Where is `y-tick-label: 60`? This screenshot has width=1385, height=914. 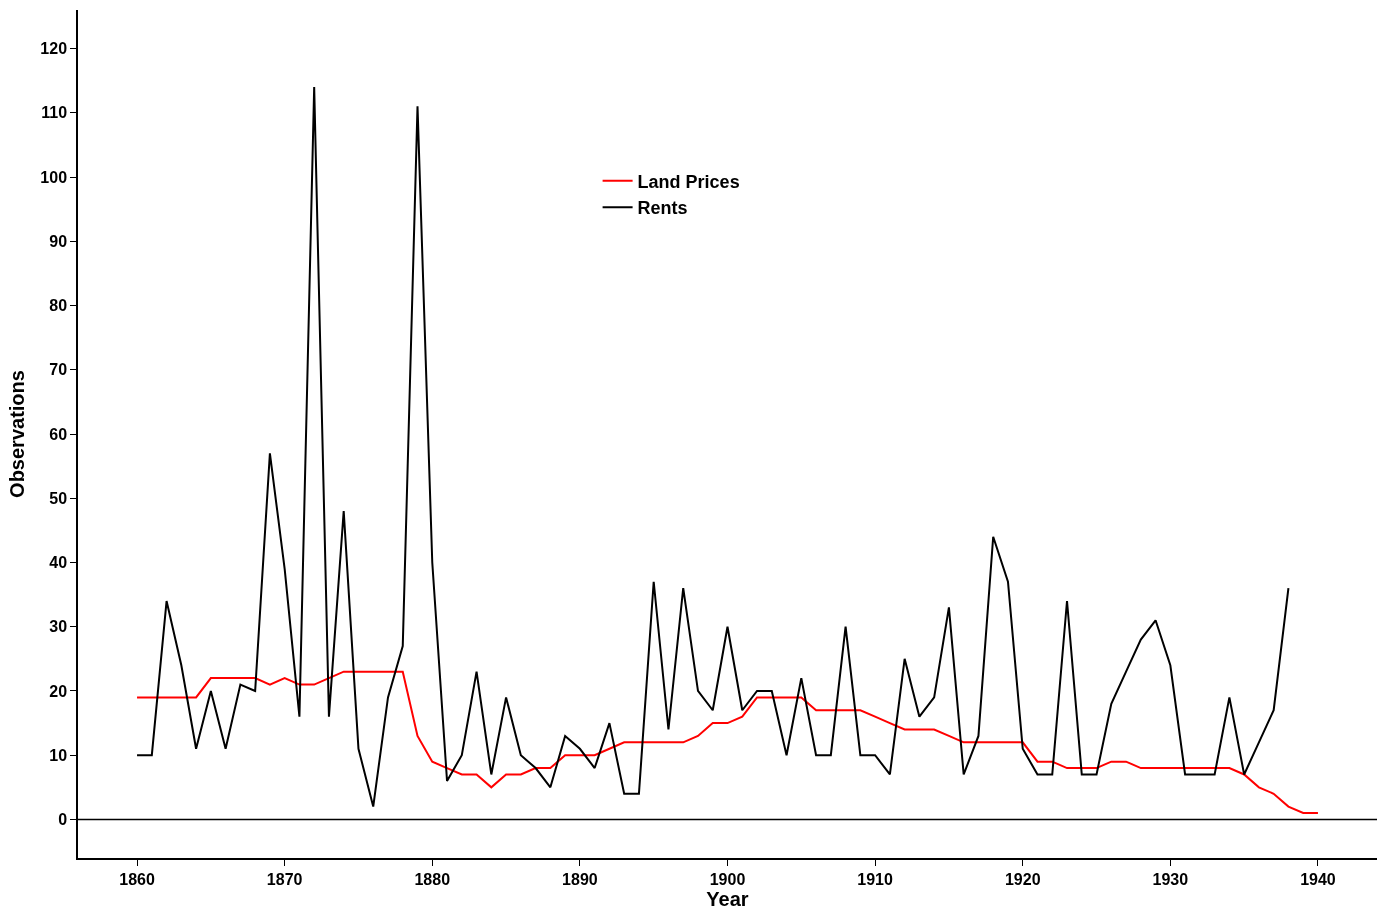 y-tick-label: 60 is located at coordinates (58, 434).